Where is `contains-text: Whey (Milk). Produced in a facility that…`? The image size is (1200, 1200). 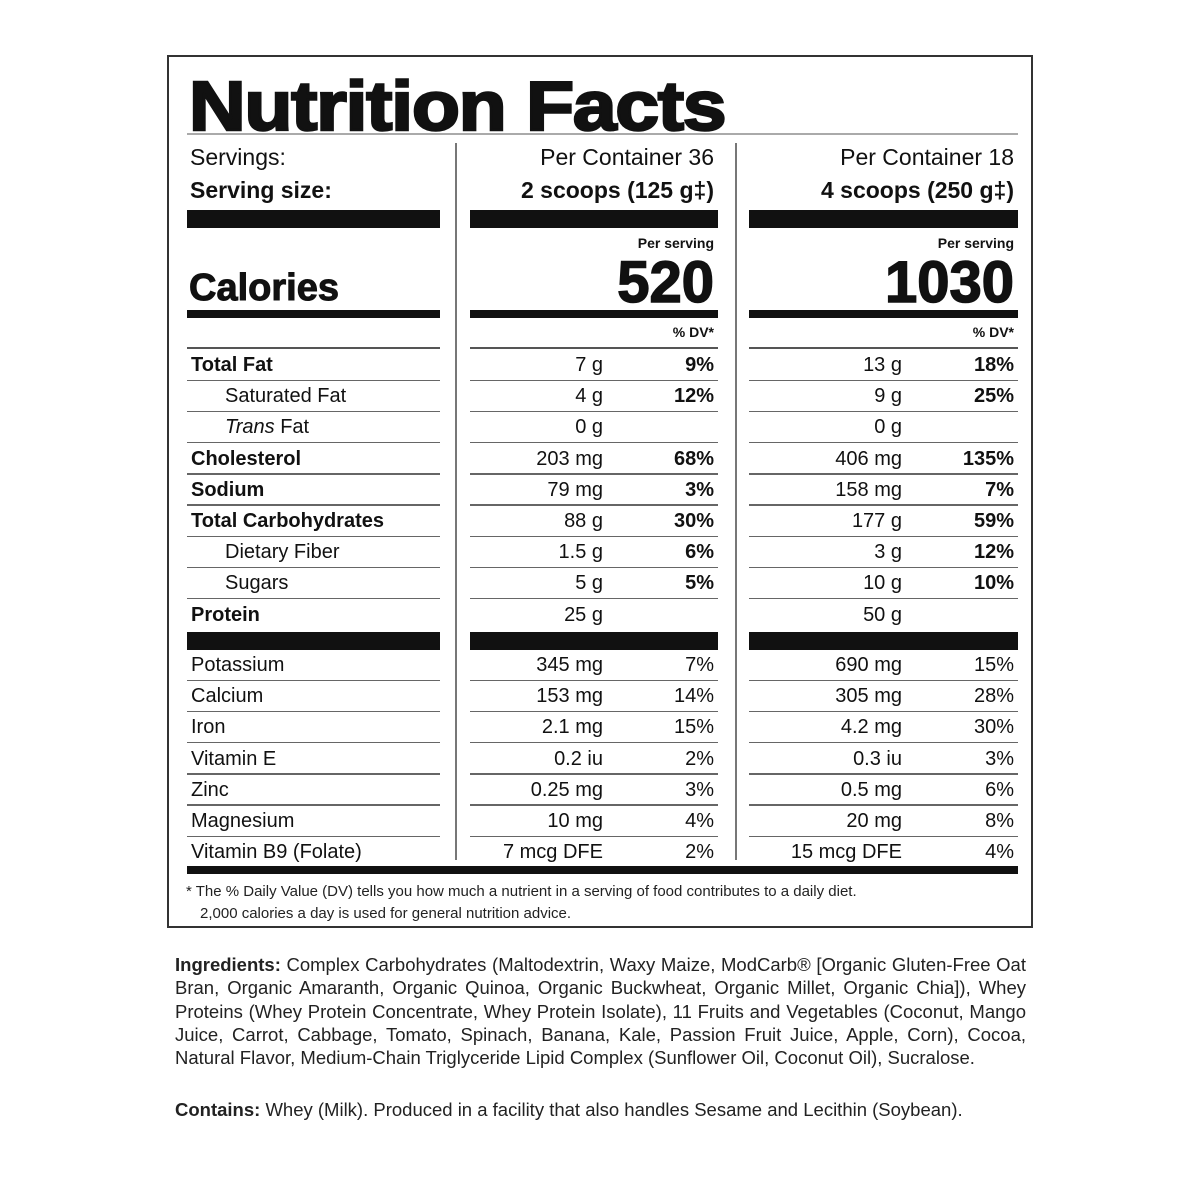
contains-text: Whey (Milk). Produced in a facility that… is located at coordinates (611, 1109).